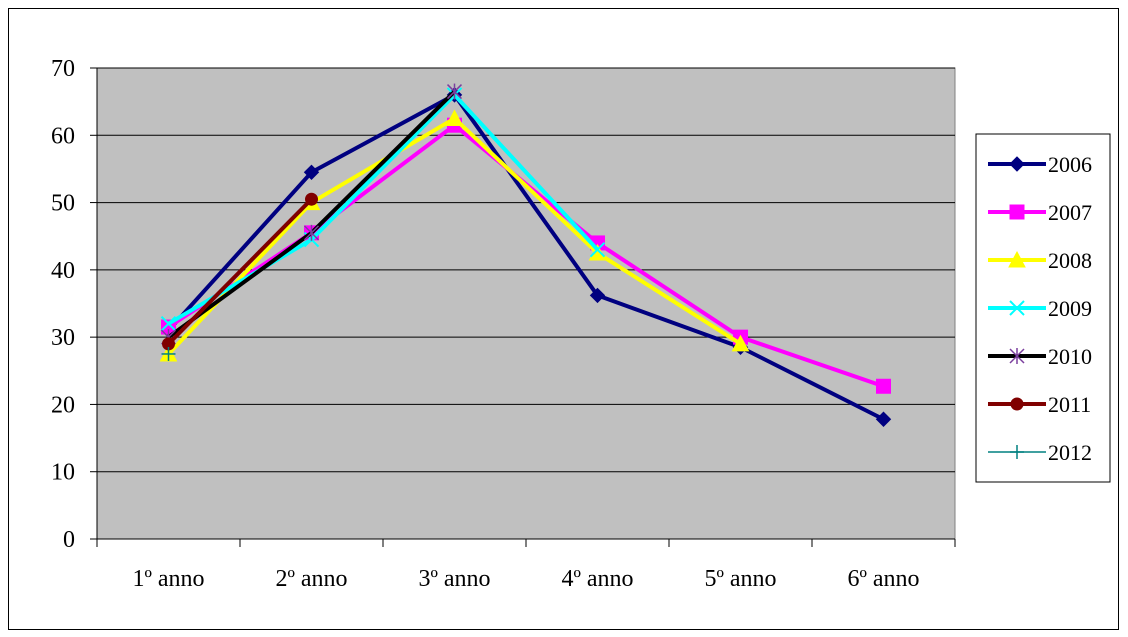  What do you see at coordinates (311, 579) in the screenshot?
I see `x-tick-label: 2º anno` at bounding box center [311, 579].